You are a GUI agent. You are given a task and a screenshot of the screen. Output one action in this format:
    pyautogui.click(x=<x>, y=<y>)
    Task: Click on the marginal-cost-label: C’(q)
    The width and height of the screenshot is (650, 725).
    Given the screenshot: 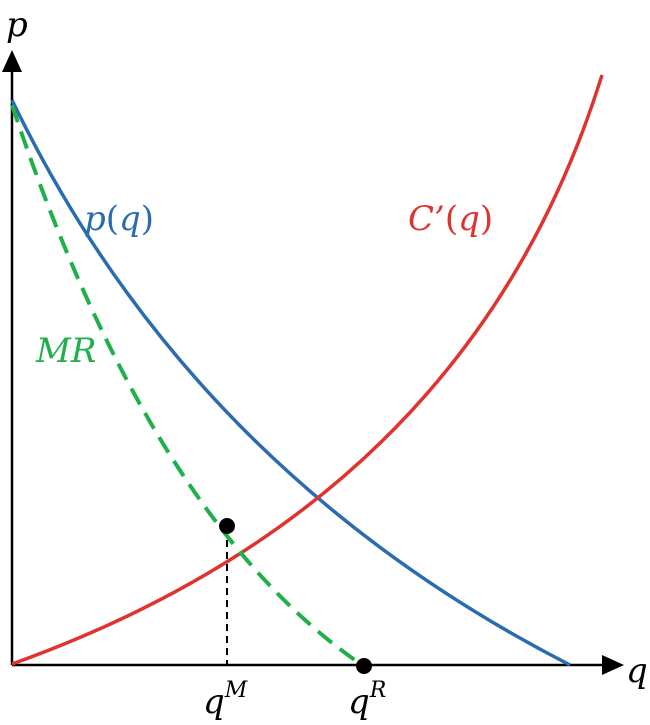 What is the action you would take?
    pyautogui.click(x=450, y=219)
    